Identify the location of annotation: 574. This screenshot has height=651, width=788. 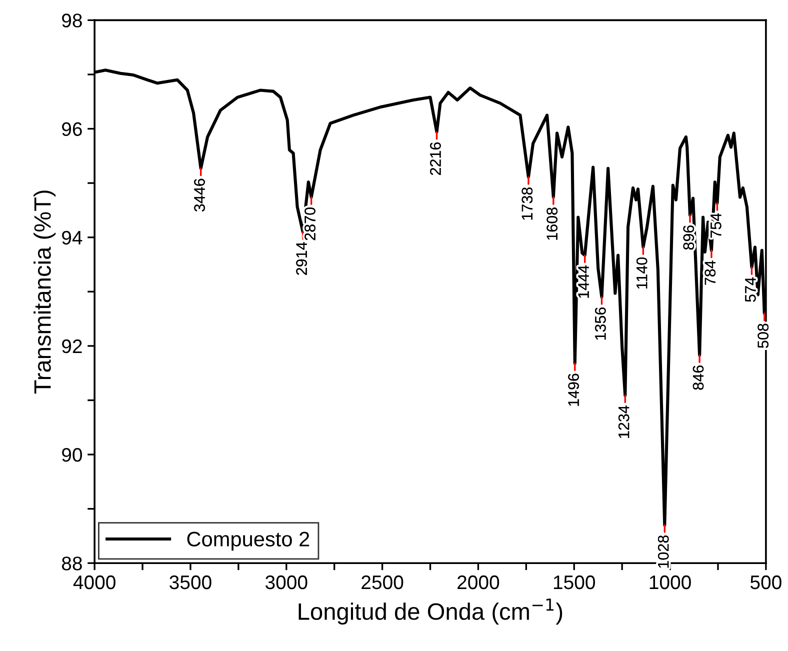
(750, 289).